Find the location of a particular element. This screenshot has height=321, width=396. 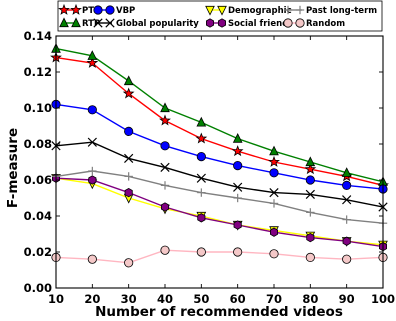

legend-item-global-popularity: Global popularity is located at coordinates (146, 23).